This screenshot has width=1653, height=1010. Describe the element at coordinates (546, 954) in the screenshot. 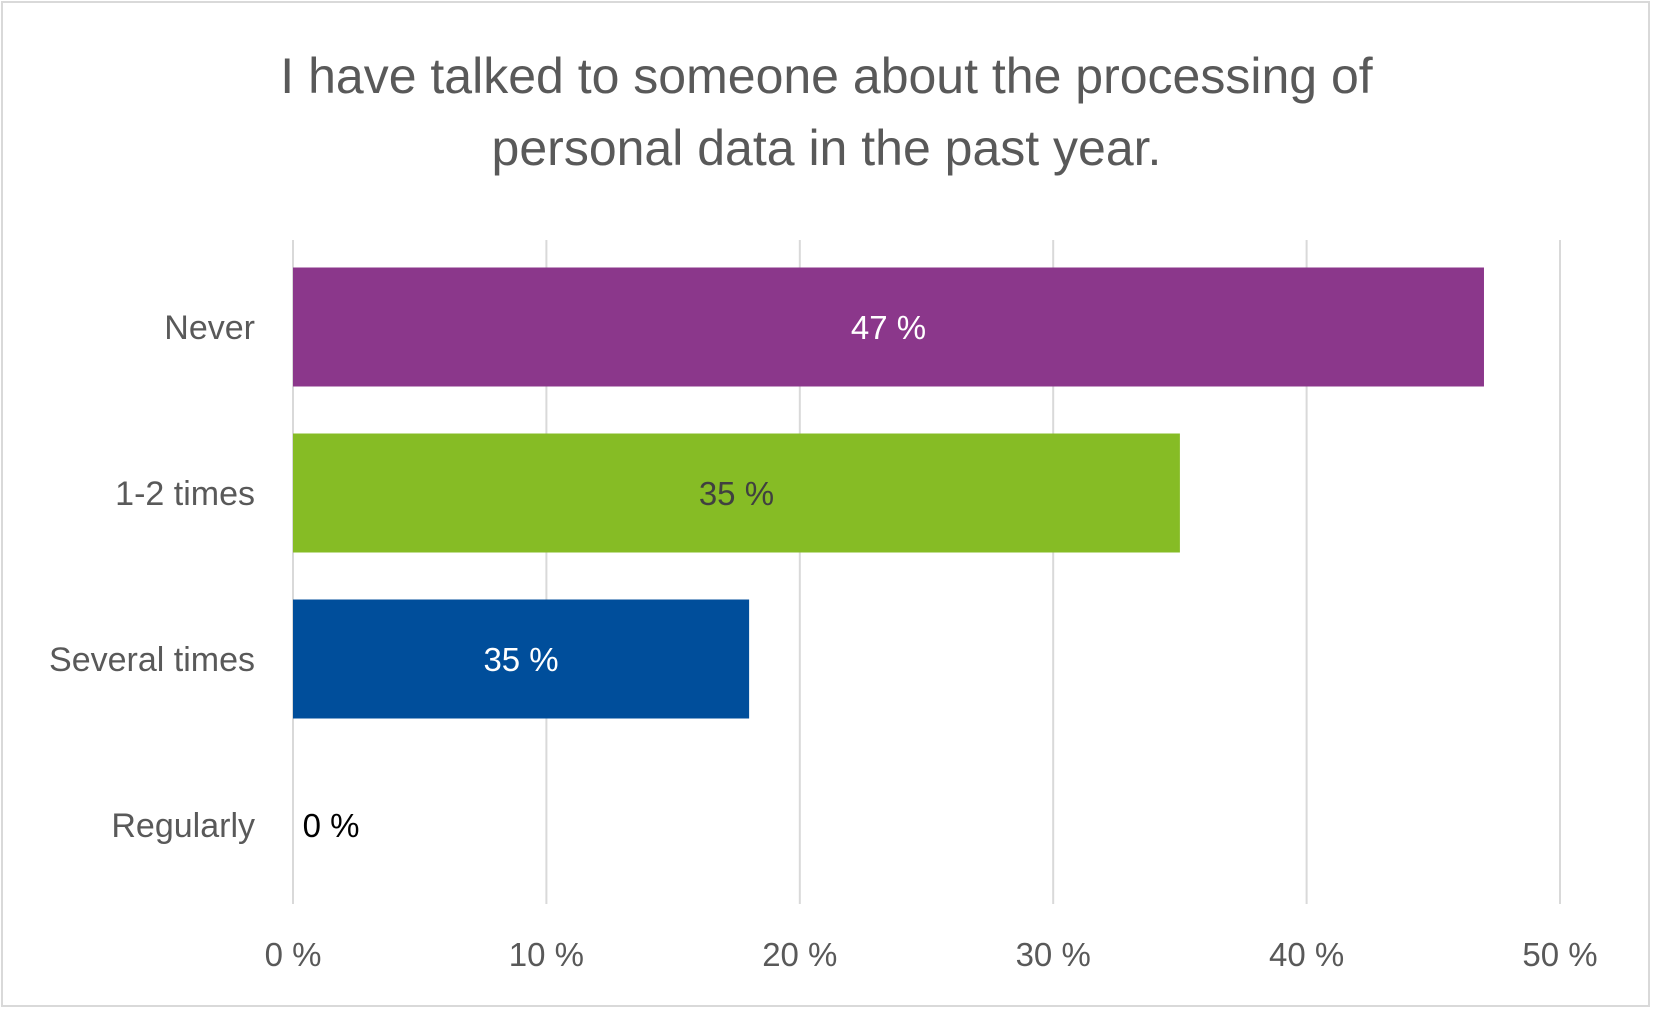

I see `x-tick-label: 10 %` at that location.